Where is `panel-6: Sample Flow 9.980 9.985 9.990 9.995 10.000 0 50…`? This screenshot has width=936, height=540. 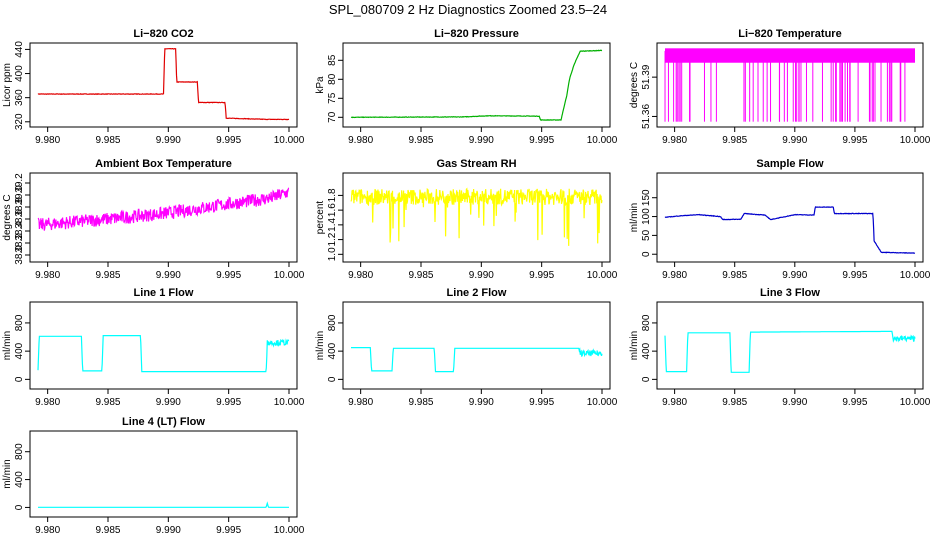
panel-6: Sample Flow 9.980 9.985 9.990 9.995 10.000 0 50… is located at coordinates (780, 219).